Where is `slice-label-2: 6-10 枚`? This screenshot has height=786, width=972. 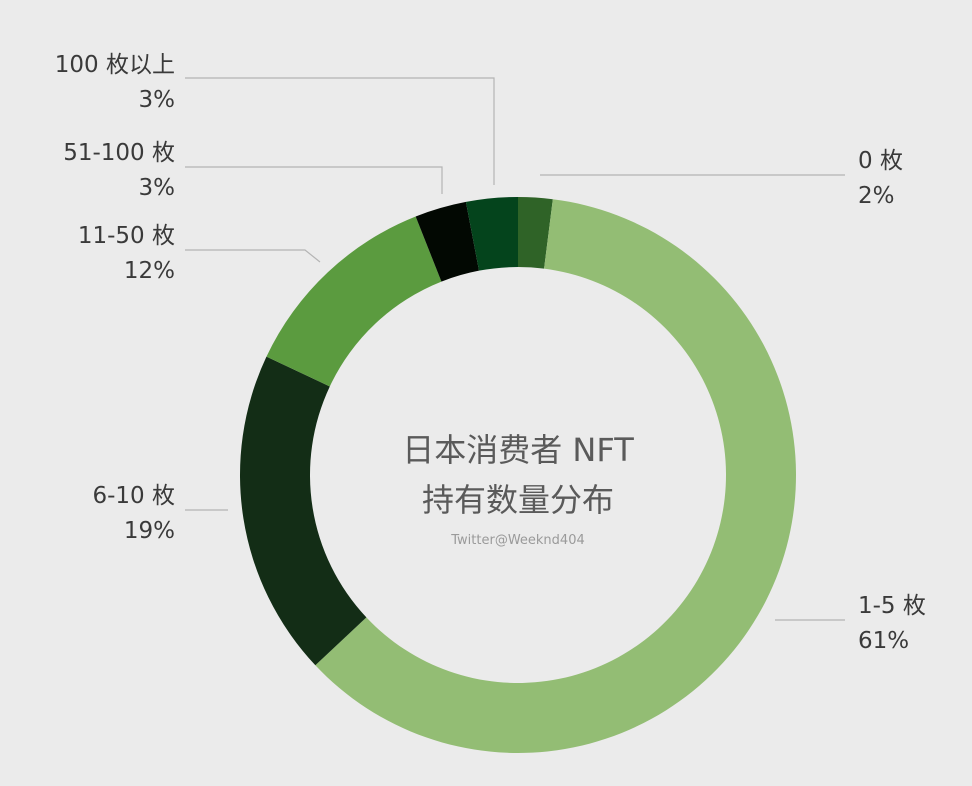
slice-label-2: 6-10 枚 is located at coordinates (133, 496).